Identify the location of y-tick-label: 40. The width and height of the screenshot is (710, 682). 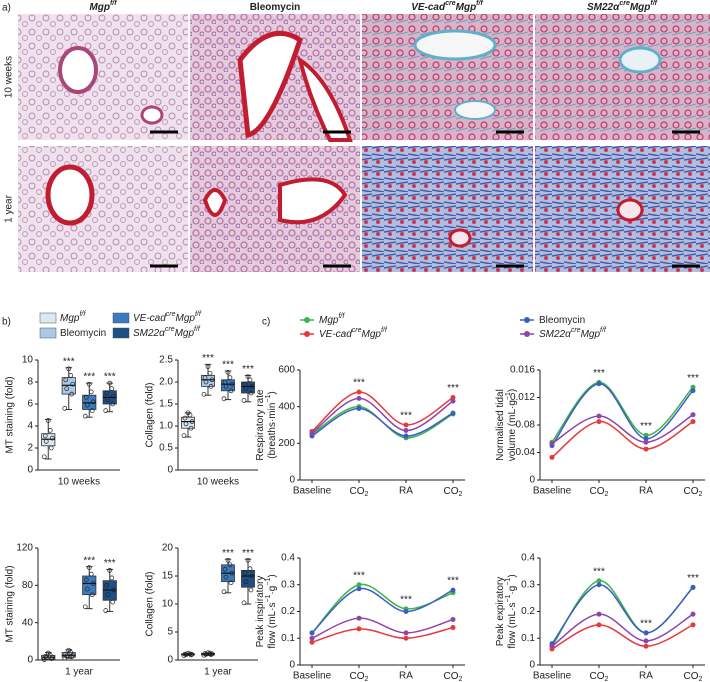
(28, 622).